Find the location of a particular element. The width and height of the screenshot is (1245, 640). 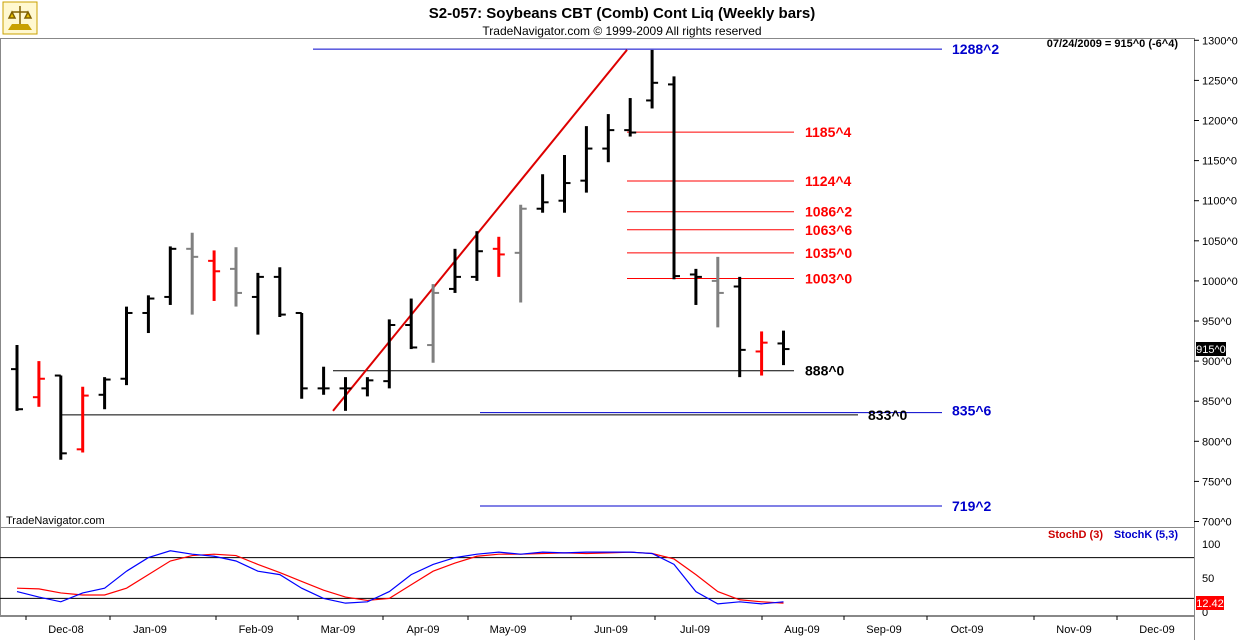

y-tick-label: 1050^0 is located at coordinates (1220, 242).